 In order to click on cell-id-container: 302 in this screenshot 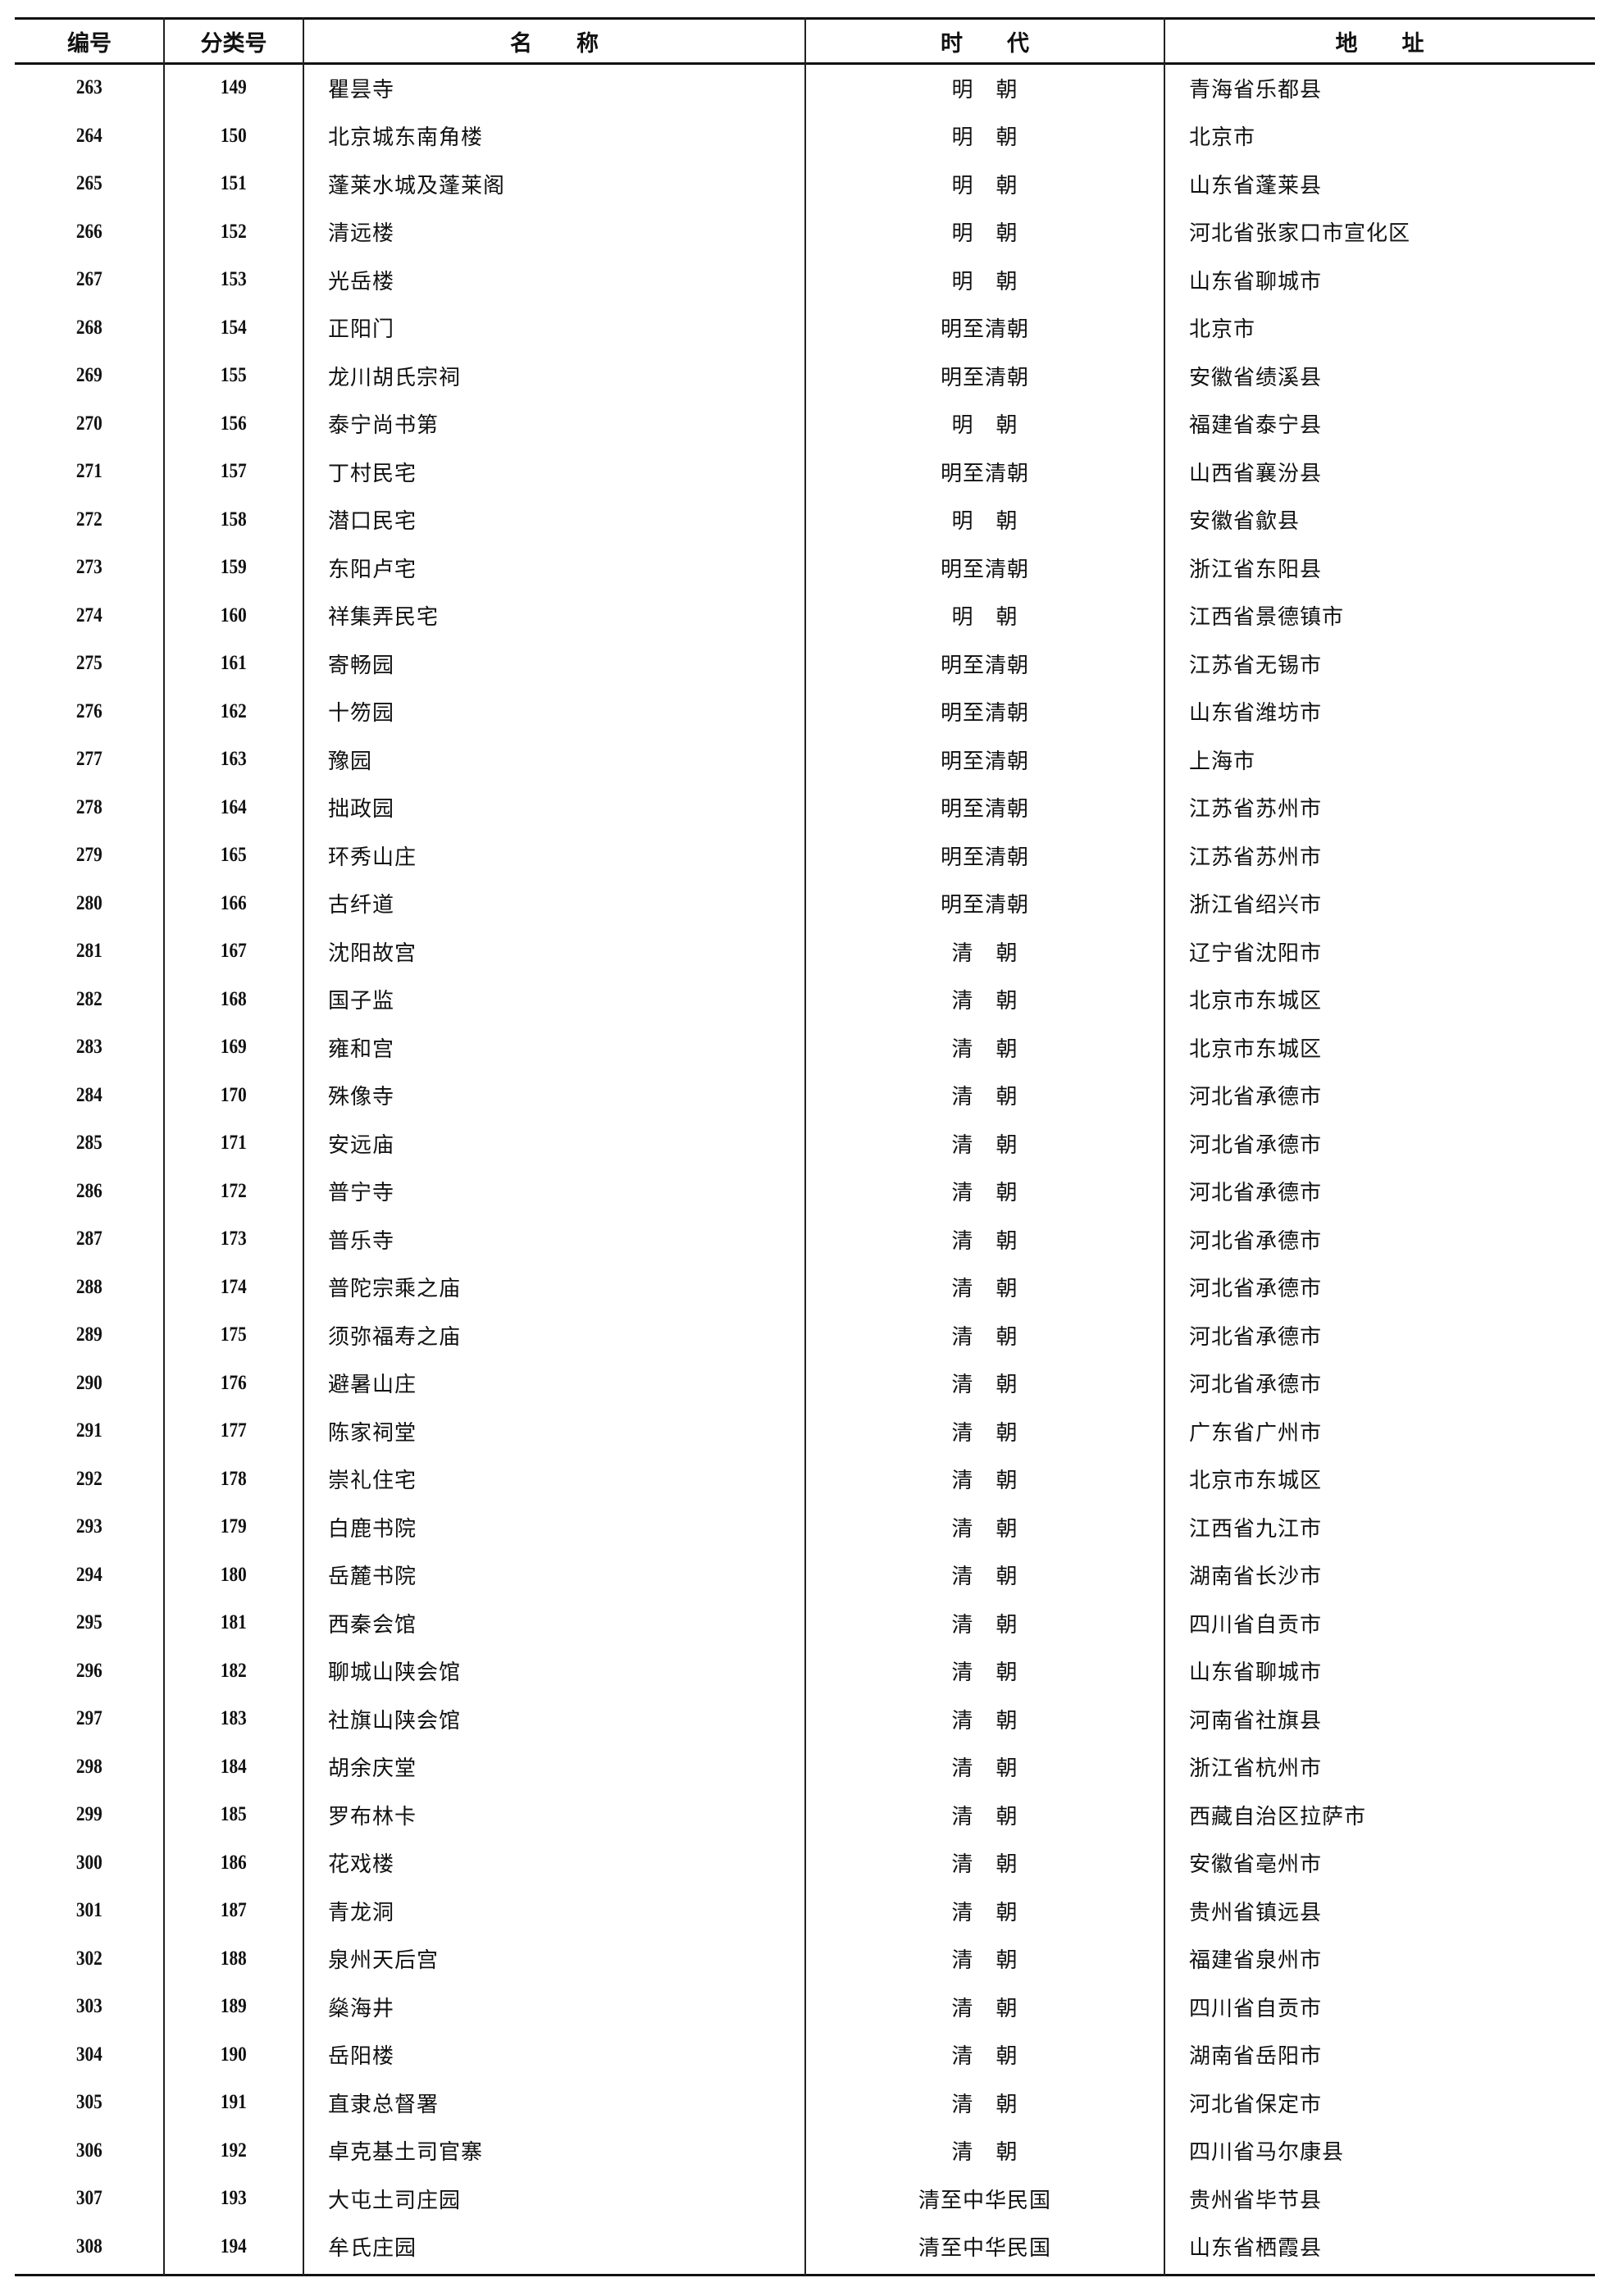, I will do `click(89, 1959)`.